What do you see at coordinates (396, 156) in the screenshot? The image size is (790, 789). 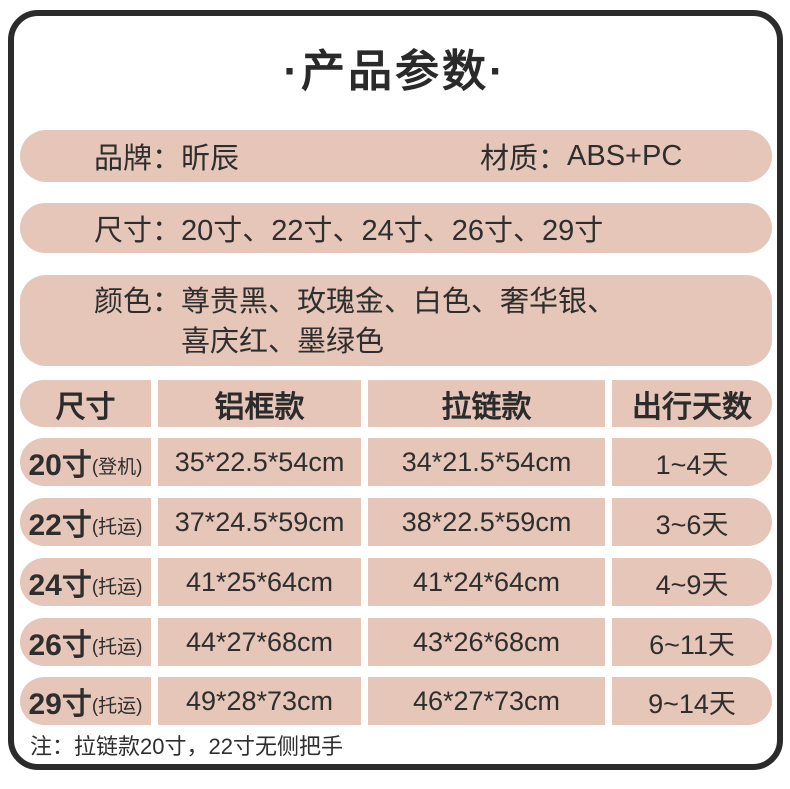 I see `brand-material-band: 品牌： 昕辰 材质： ABS+PC` at bounding box center [396, 156].